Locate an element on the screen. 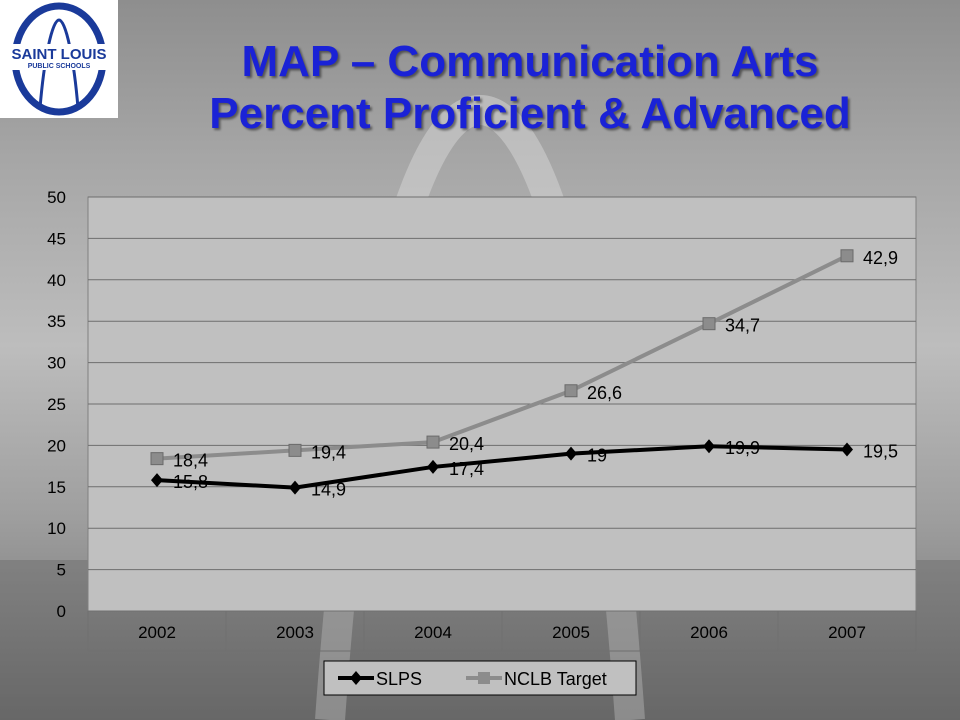 The width and height of the screenshot is (960, 720). y-tick-label: 20 is located at coordinates (56, 445).